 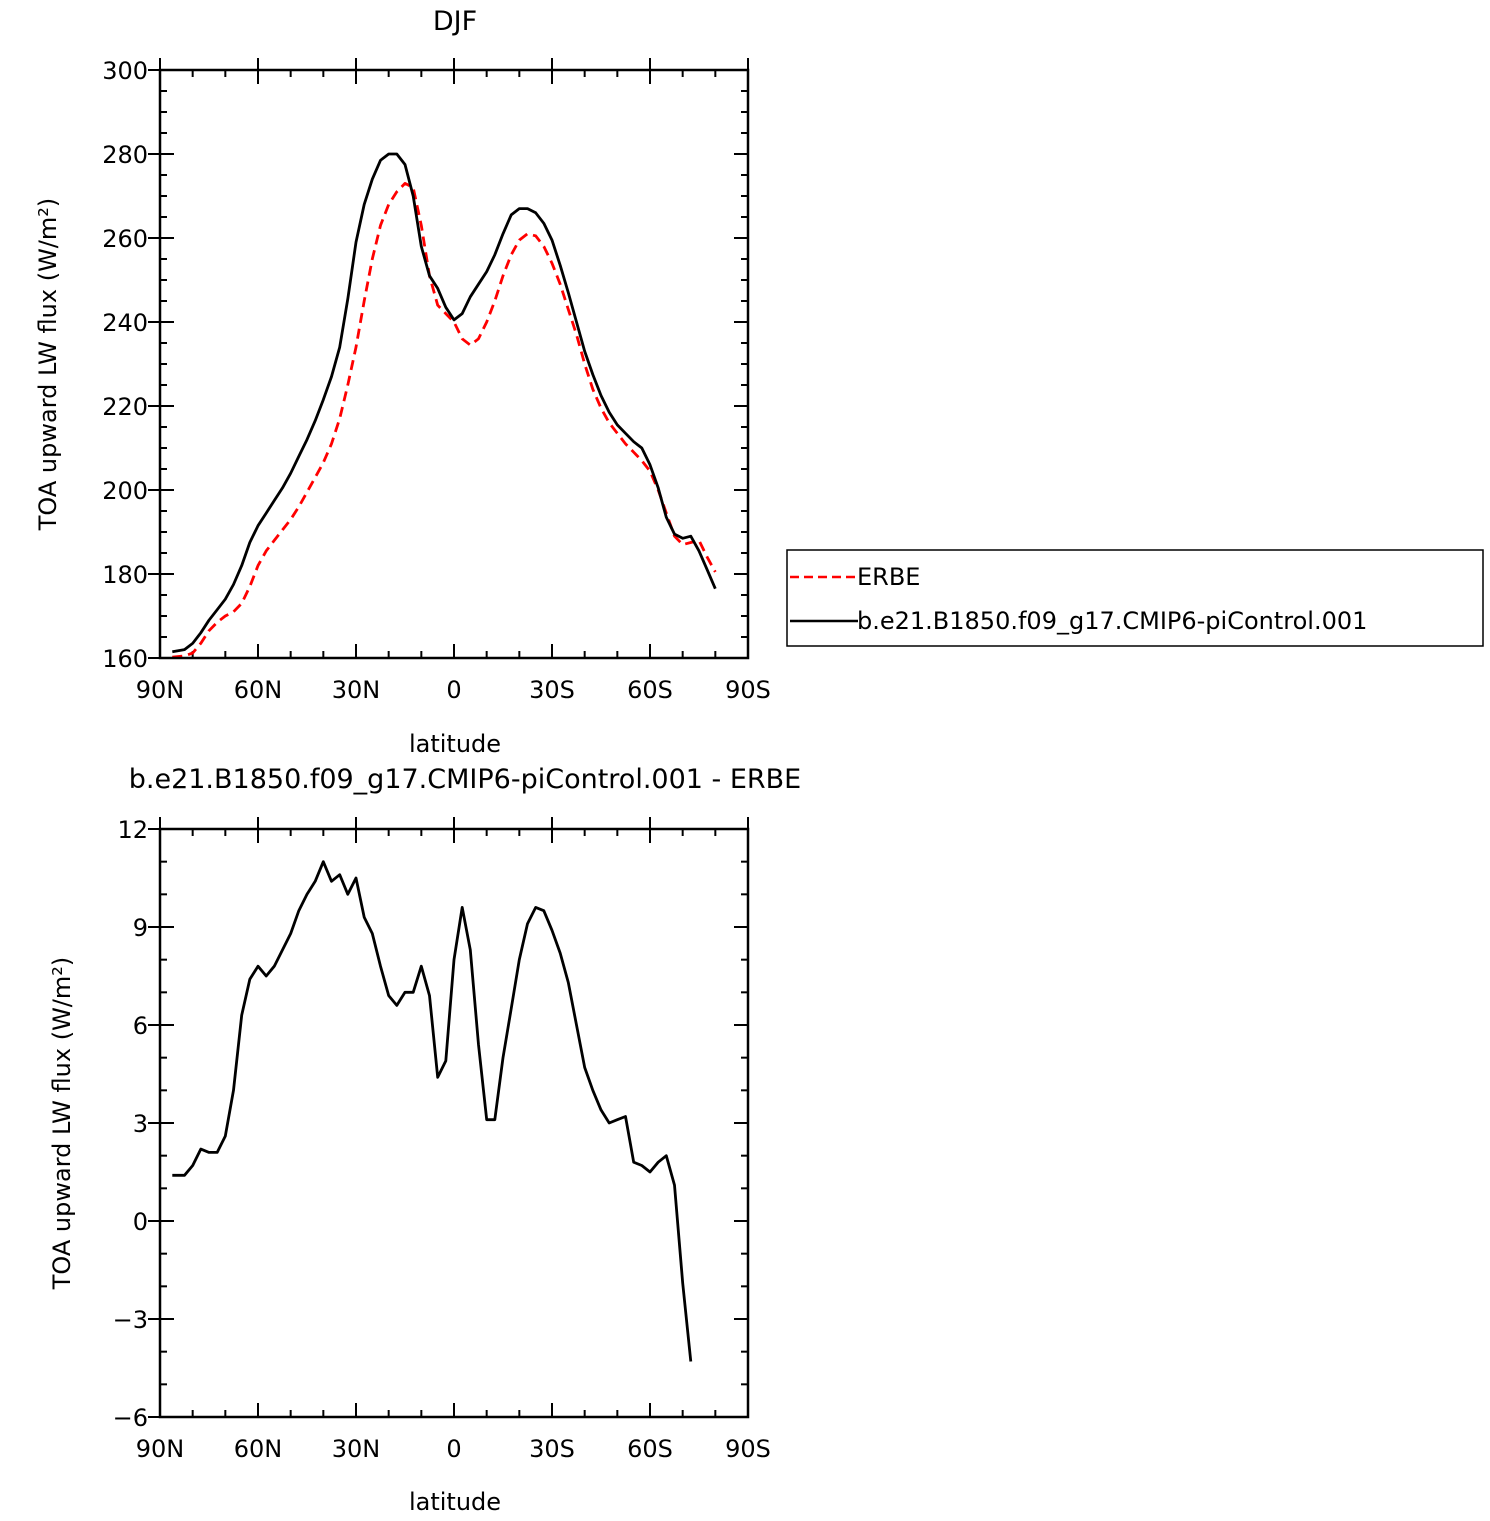 What do you see at coordinates (258, 690) in the screenshot?
I see `top-x-tick-label: 60N` at bounding box center [258, 690].